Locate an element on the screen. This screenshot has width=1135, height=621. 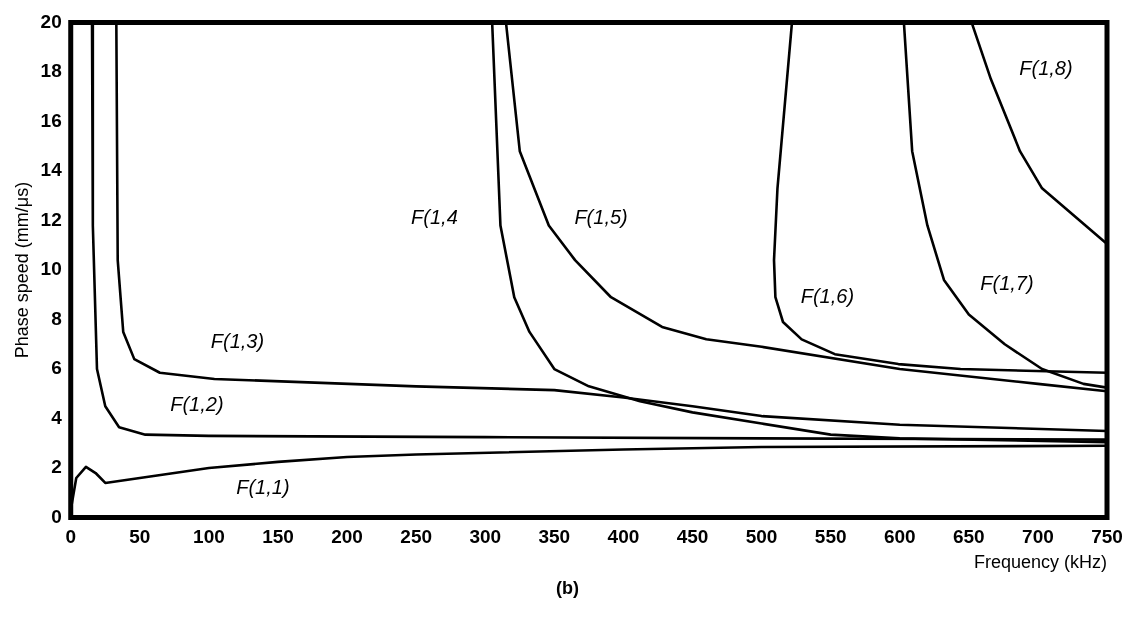
x-tick-label: 650 is located at coordinates (968, 537).